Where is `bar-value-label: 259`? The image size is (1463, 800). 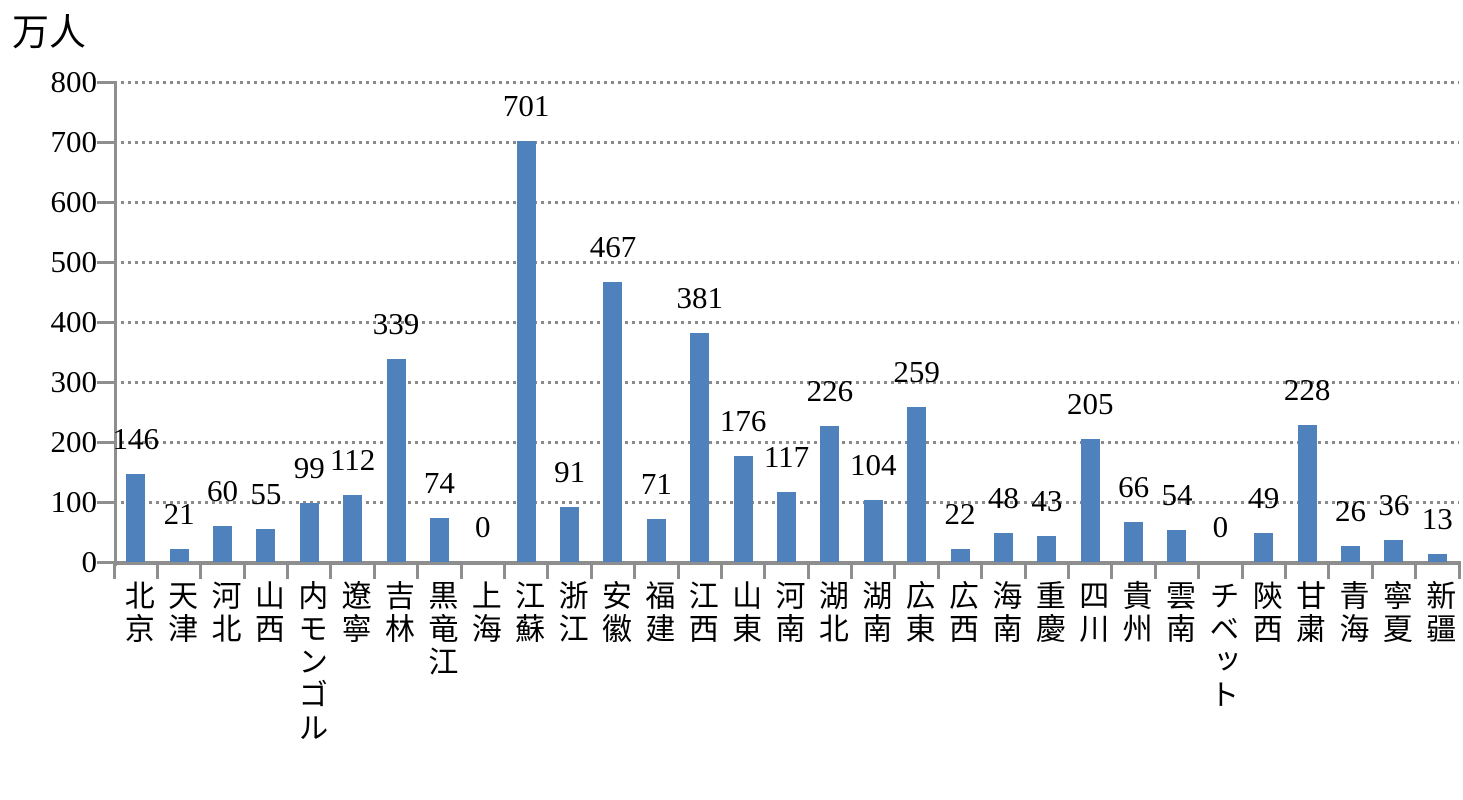 bar-value-label: 259 is located at coordinates (916, 371).